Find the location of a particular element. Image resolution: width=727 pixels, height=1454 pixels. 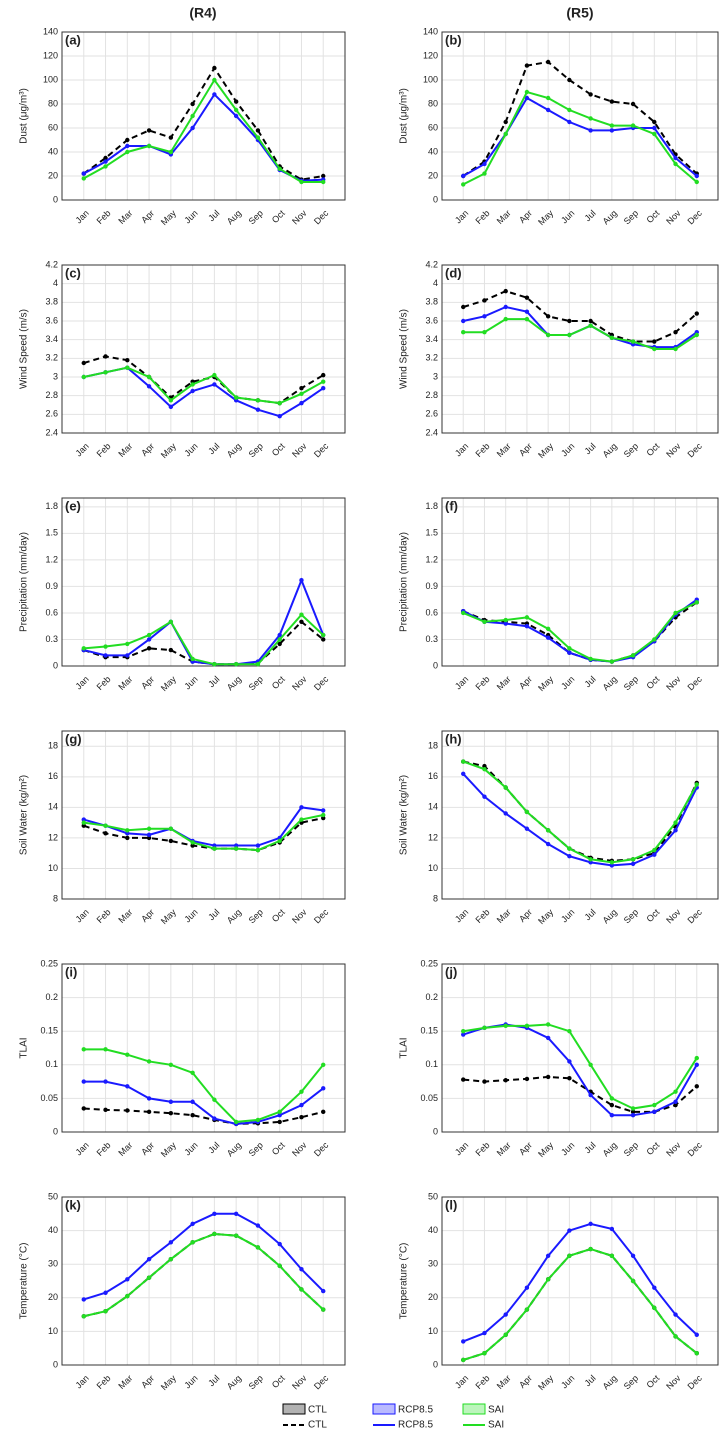

y-tick-label: 0.05 is located at coordinates (429, 1098).